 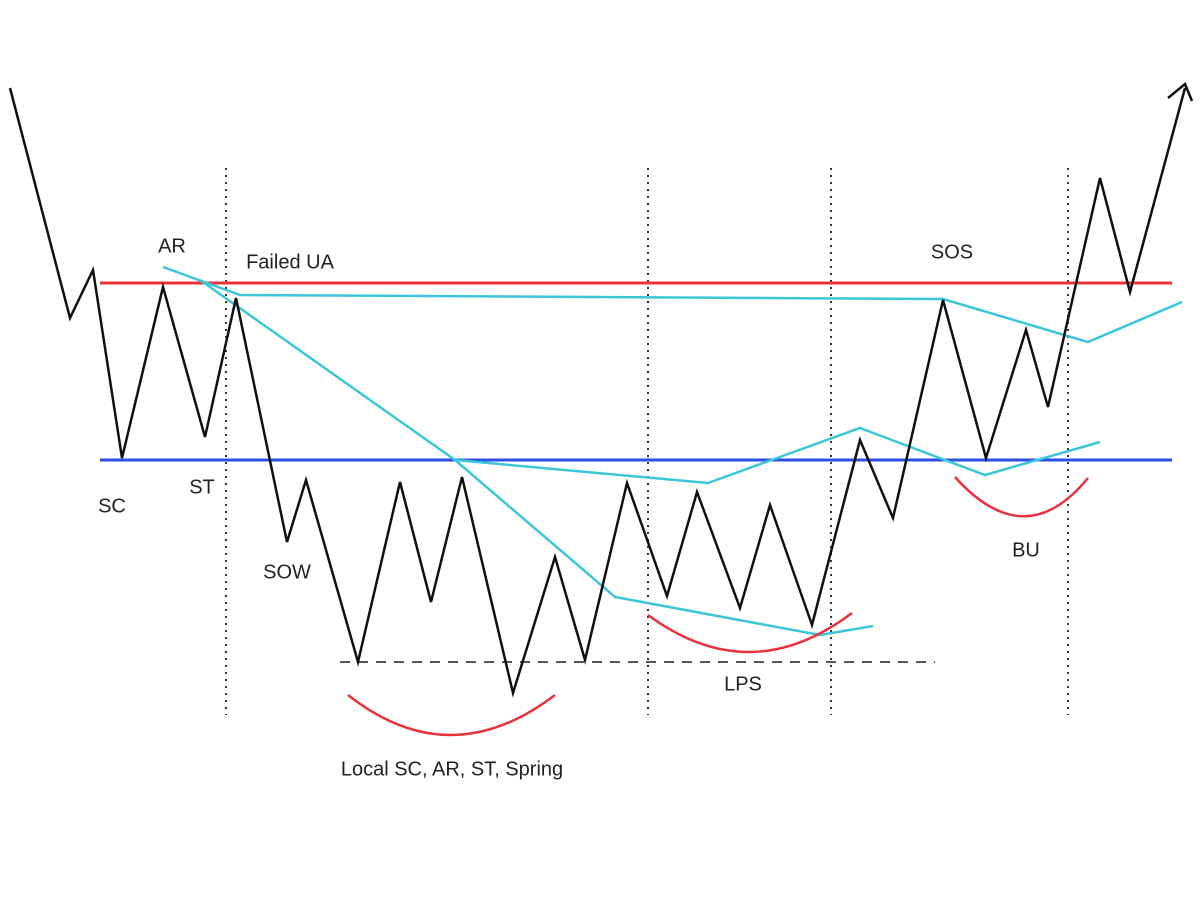 What do you see at coordinates (172, 246) in the screenshot?
I see `label: AR` at bounding box center [172, 246].